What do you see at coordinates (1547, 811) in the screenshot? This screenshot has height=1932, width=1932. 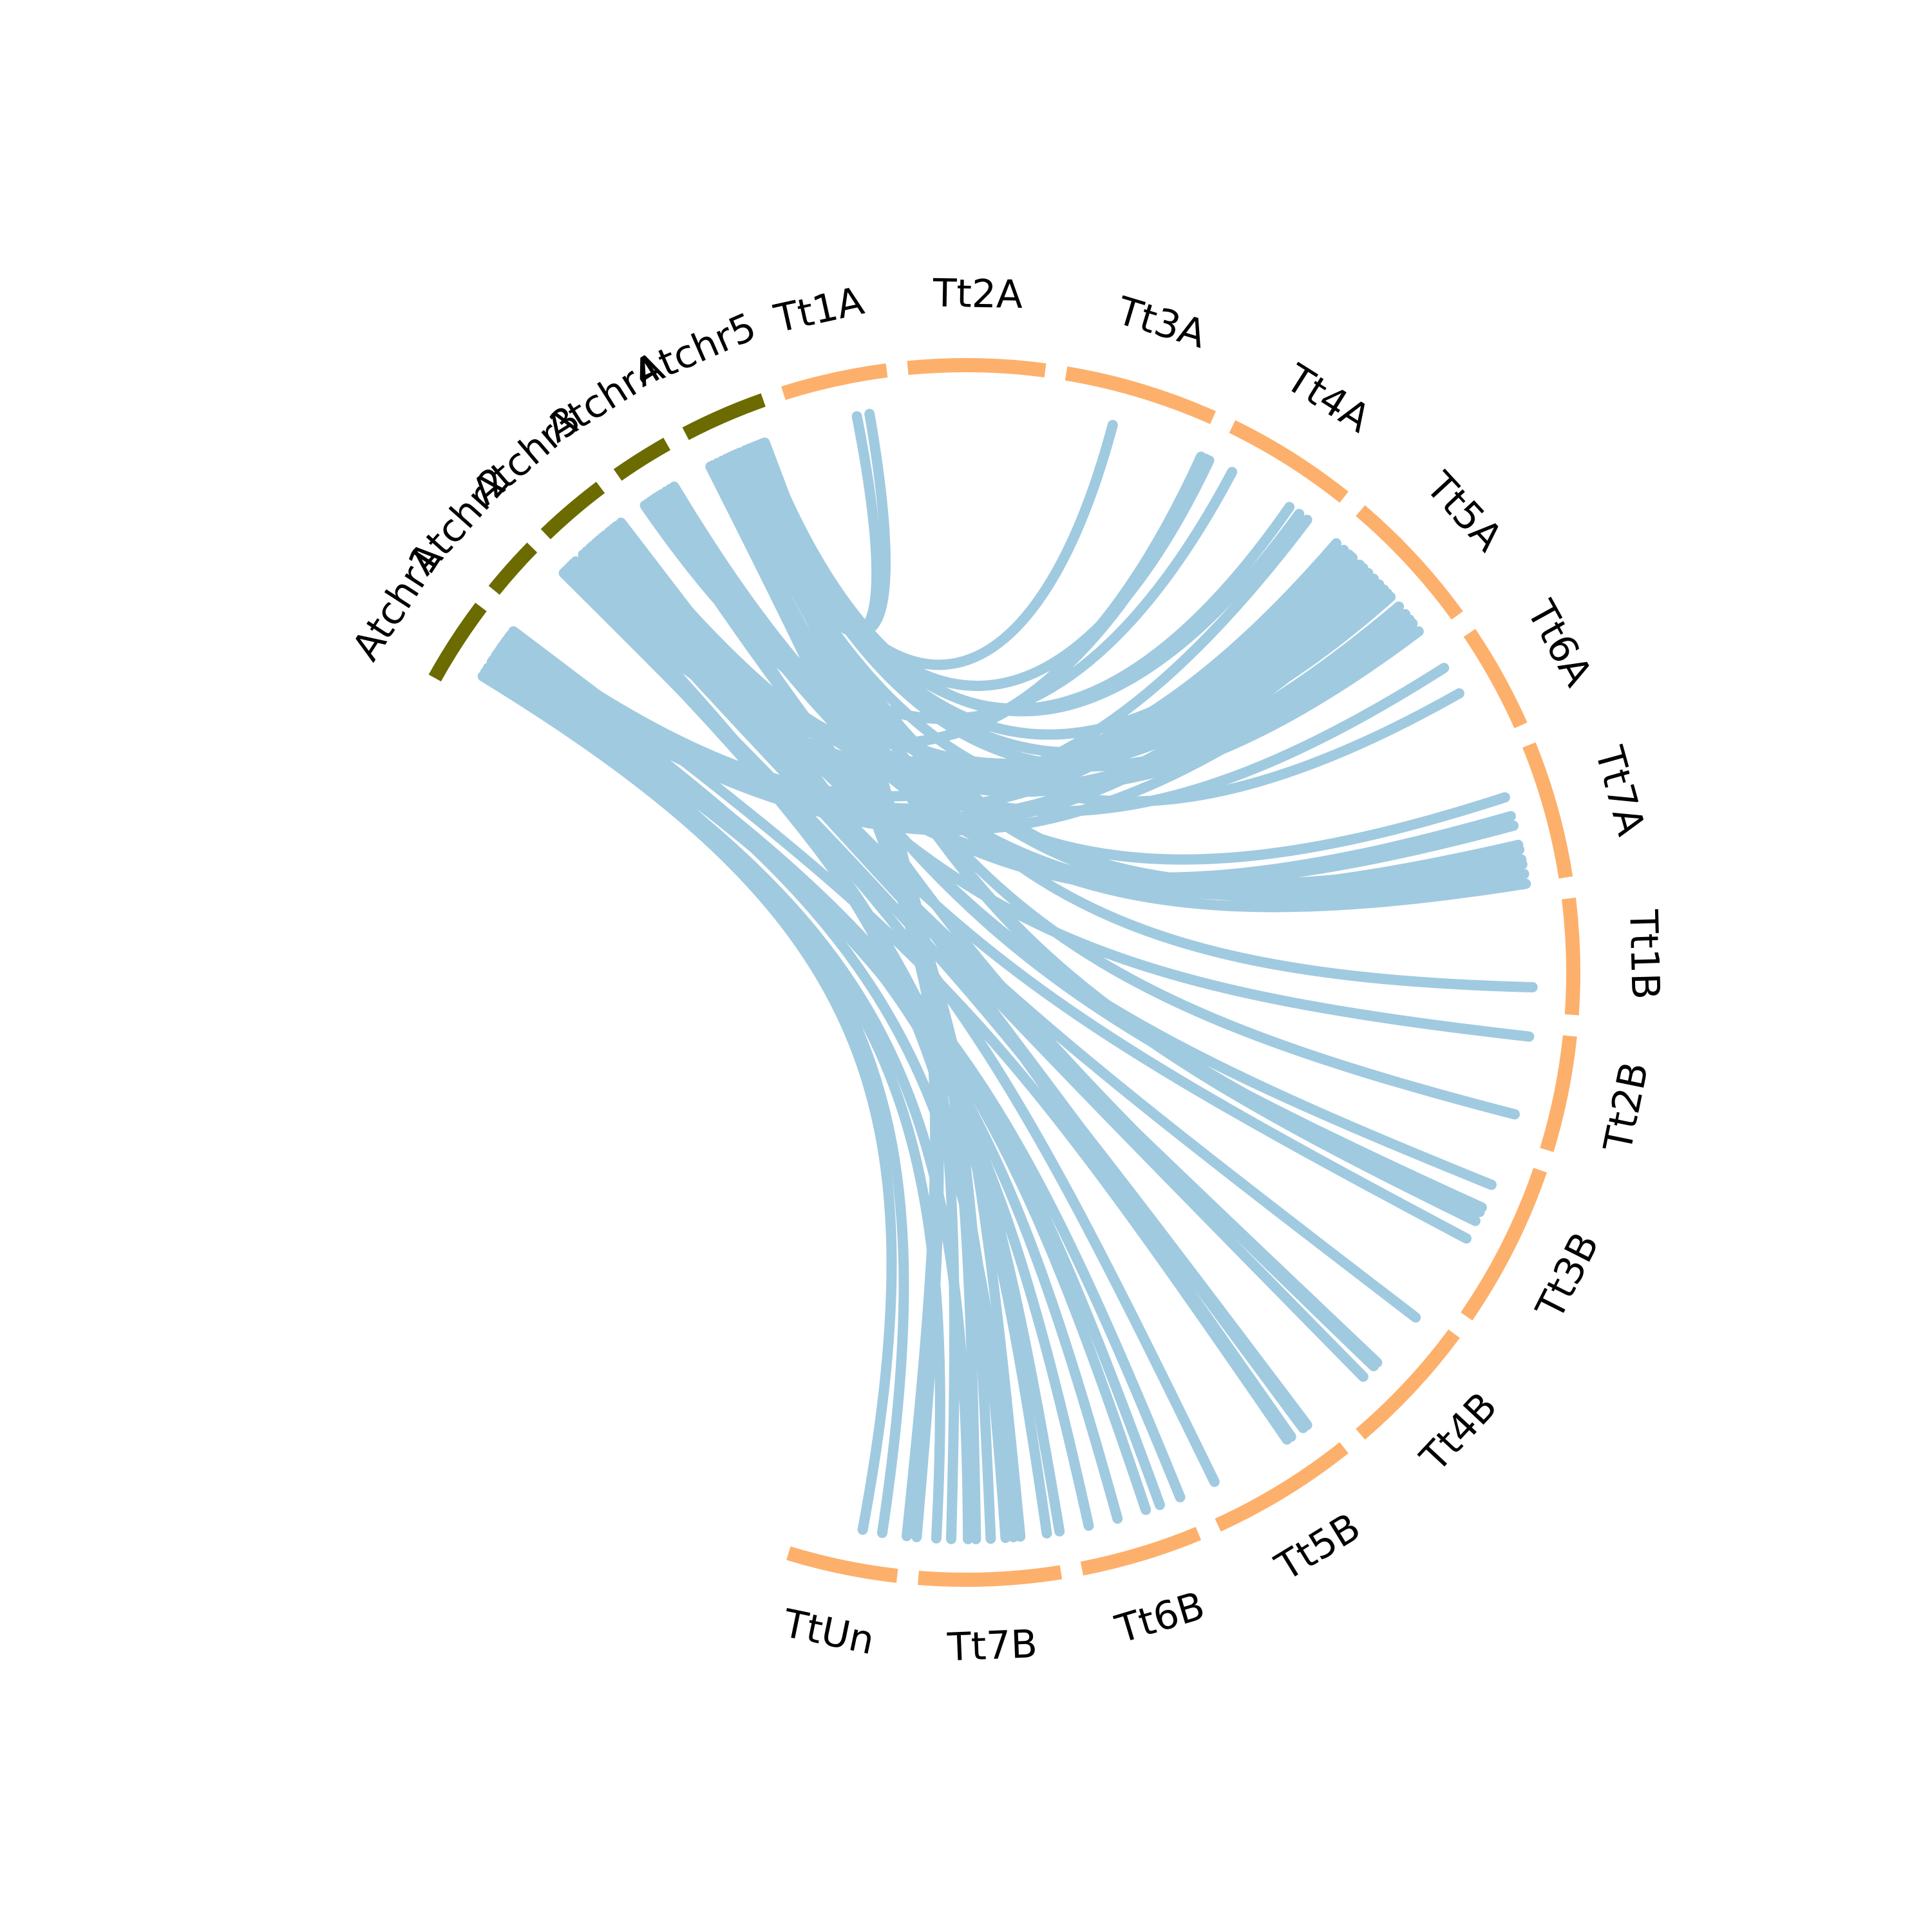 I see `segment-tt7a` at bounding box center [1547, 811].